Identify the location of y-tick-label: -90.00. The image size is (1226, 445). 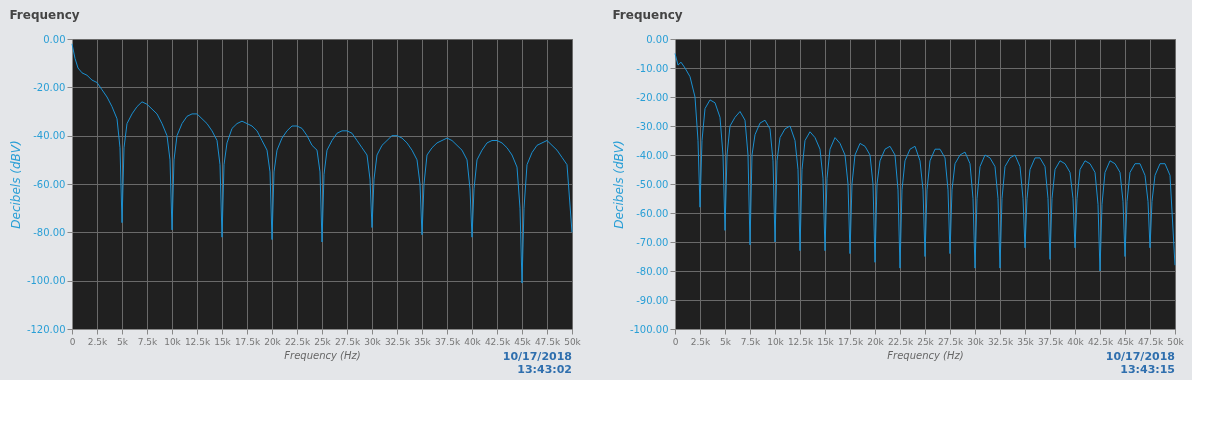
(652, 300).